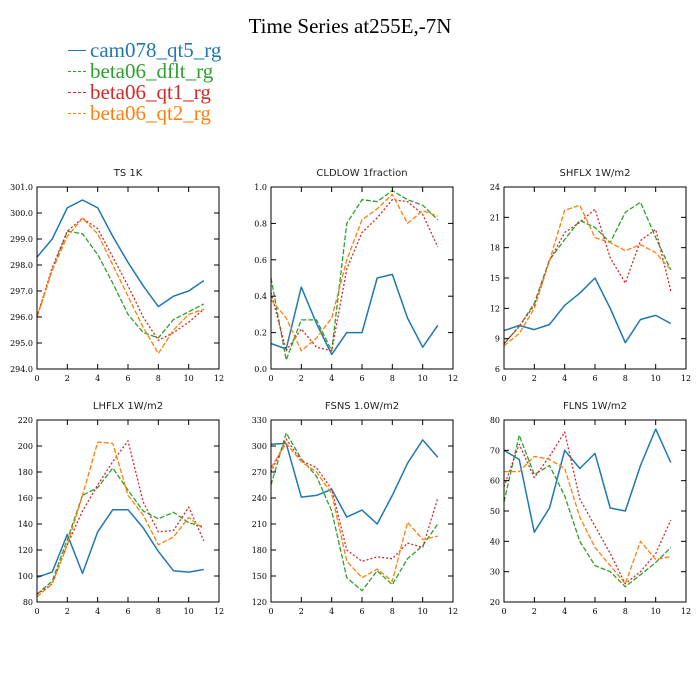 The image size is (700, 700). What do you see at coordinates (495, 450) in the screenshot?
I see `y-tick-label: 70` at bounding box center [495, 450].